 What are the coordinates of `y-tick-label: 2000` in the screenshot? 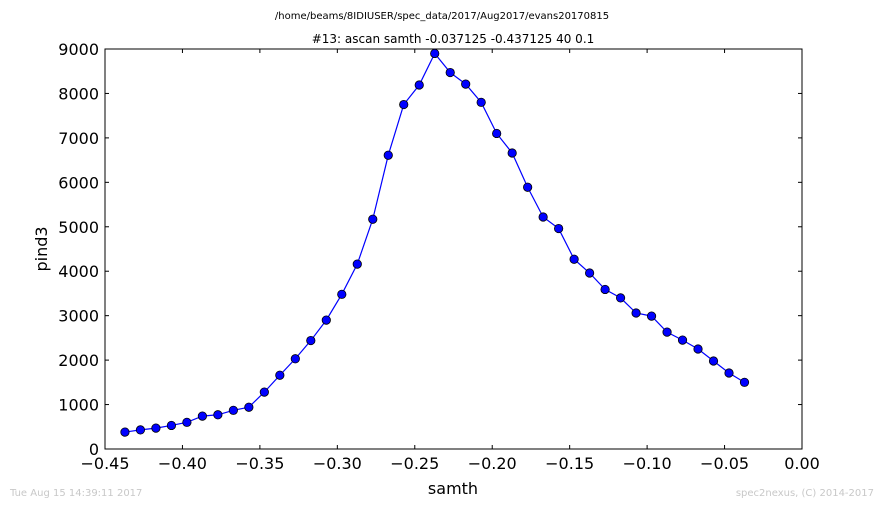 It's located at (78, 360).